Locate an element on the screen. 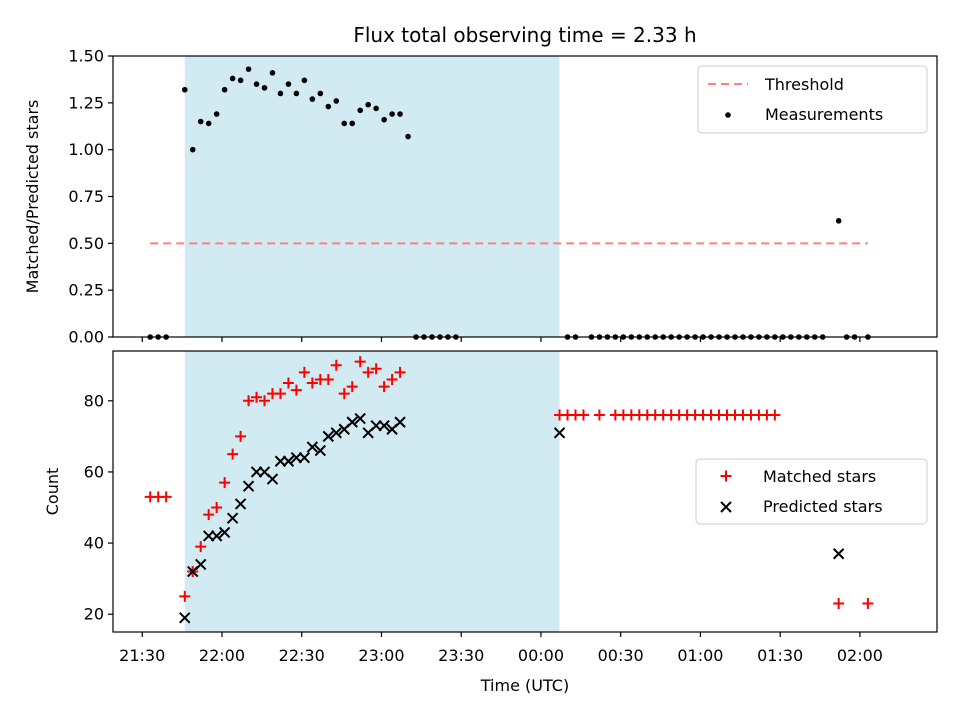 This screenshot has width=960, height=720. legend-measurements-swatch is located at coordinates (728, 115).